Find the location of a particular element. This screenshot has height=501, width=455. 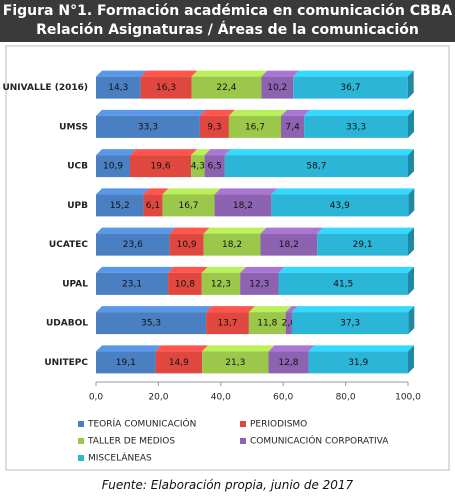

value-label: 29,1 is located at coordinates (363, 245).